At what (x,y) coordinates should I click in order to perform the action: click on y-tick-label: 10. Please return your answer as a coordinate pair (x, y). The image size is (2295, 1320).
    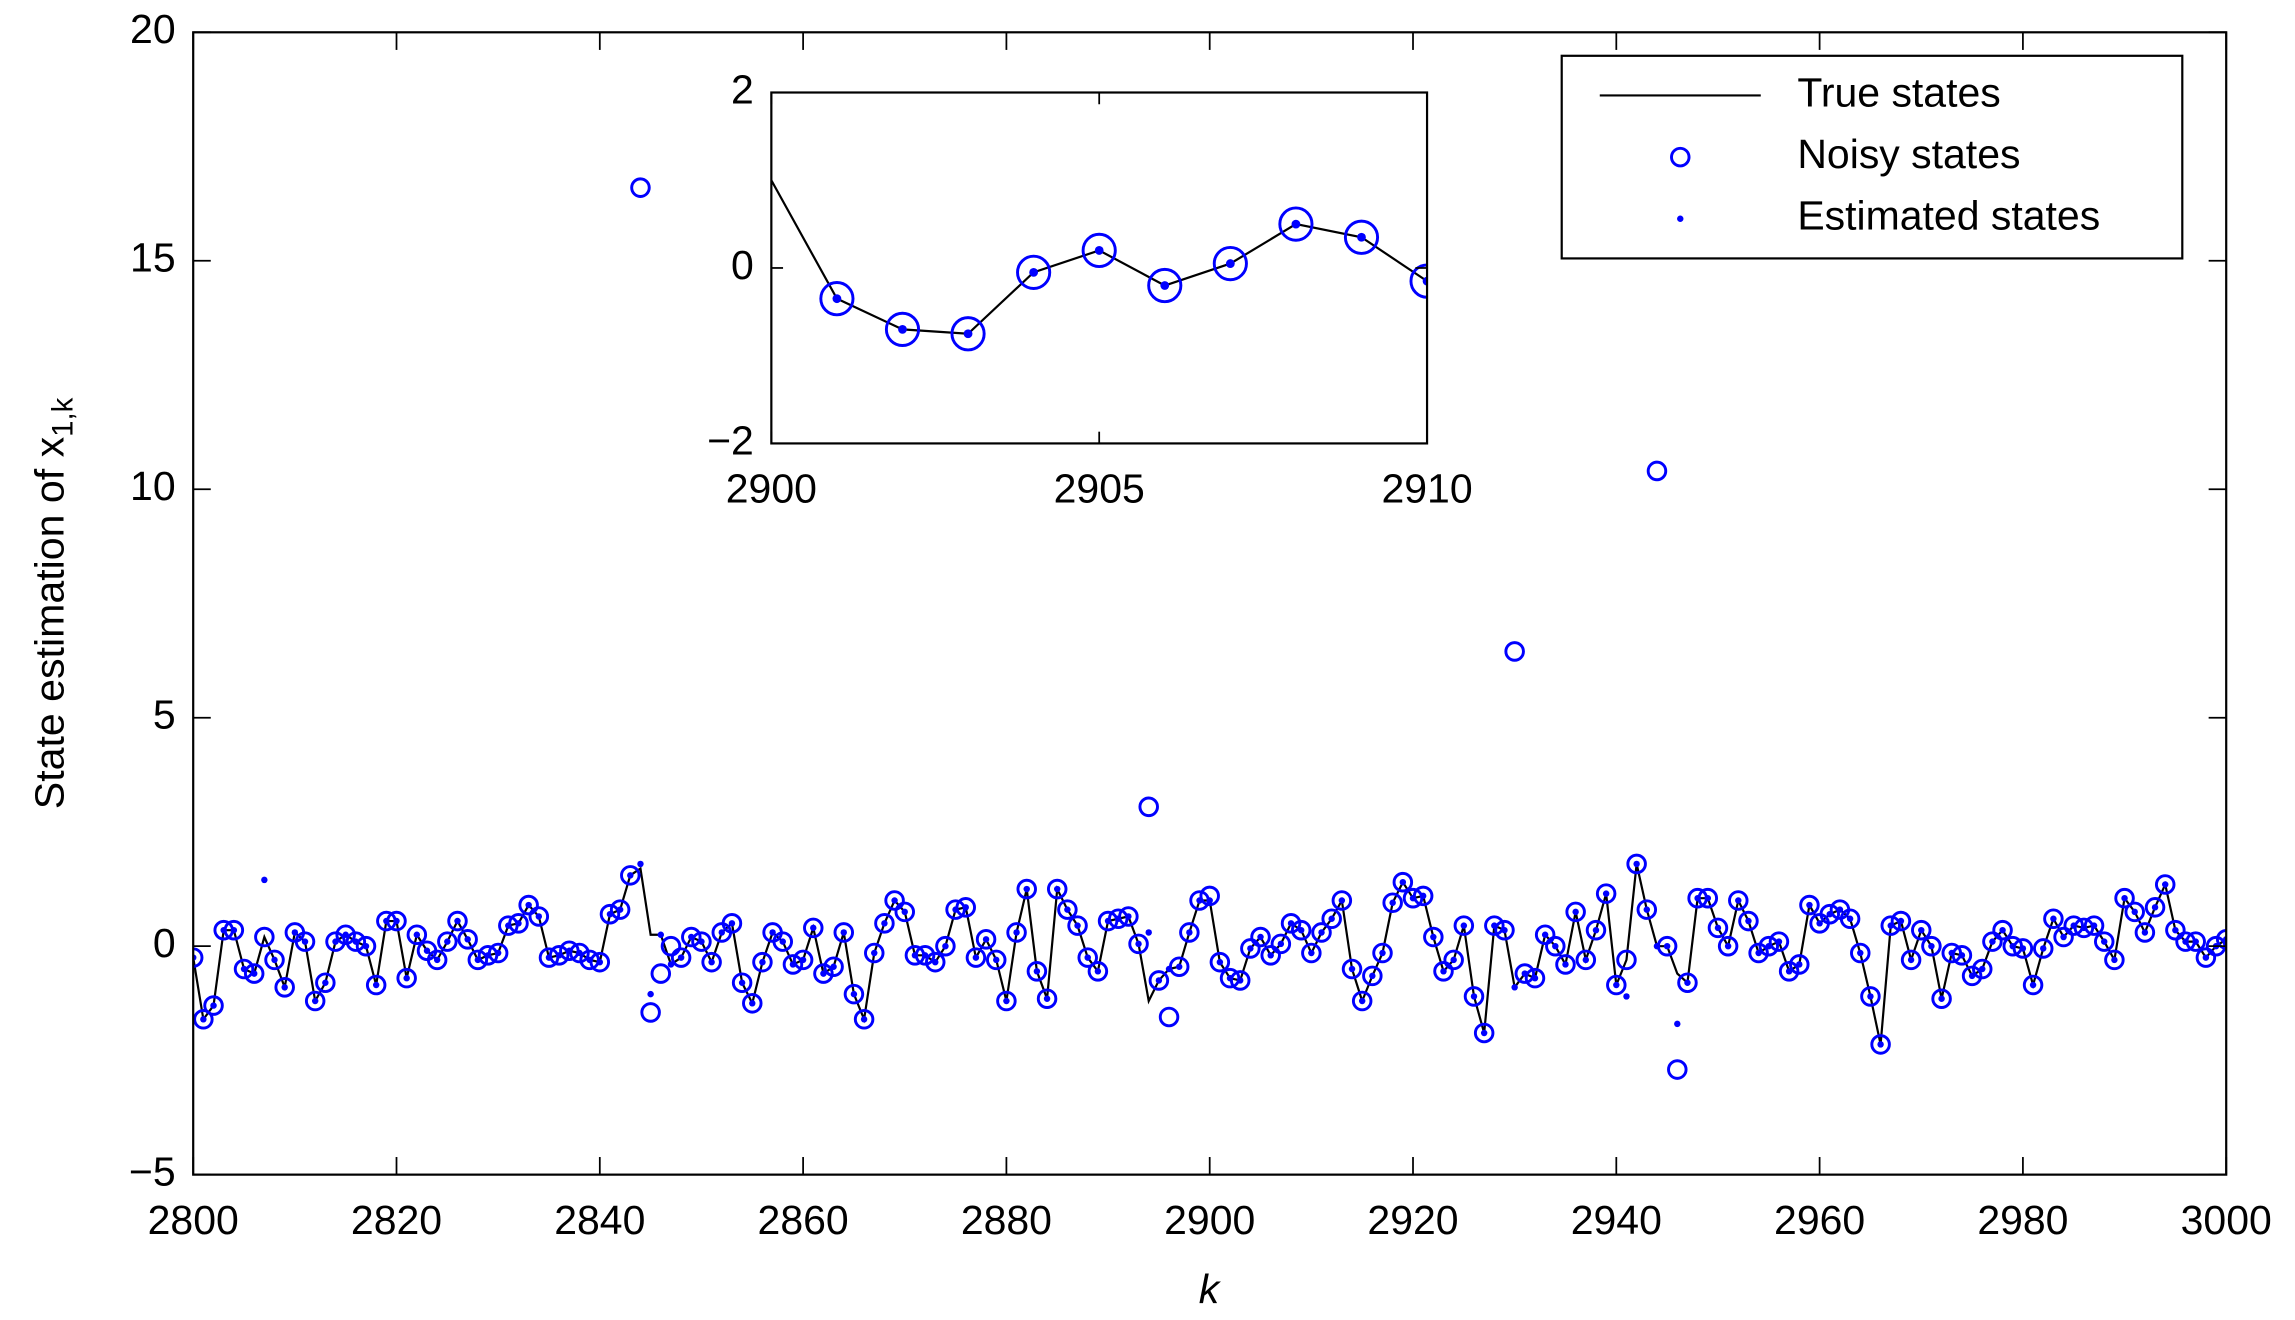
    Looking at the image, I should click on (153, 486).